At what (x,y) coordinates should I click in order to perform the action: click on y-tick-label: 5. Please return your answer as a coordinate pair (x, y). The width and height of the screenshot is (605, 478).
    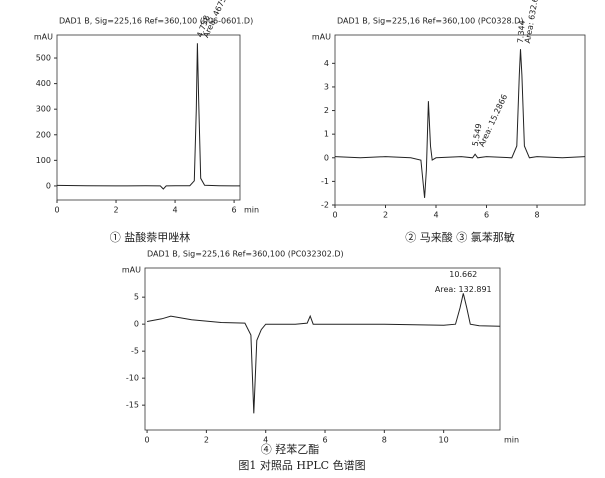
    Looking at the image, I should click on (136, 297).